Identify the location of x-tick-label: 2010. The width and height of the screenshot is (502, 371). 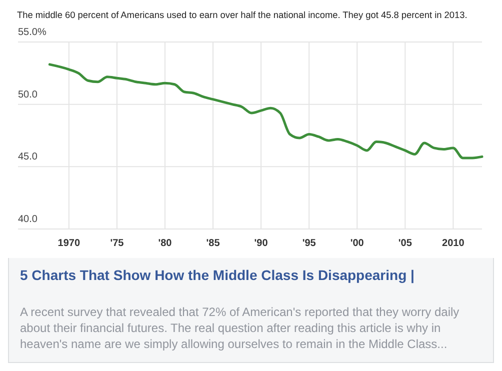
(453, 243).